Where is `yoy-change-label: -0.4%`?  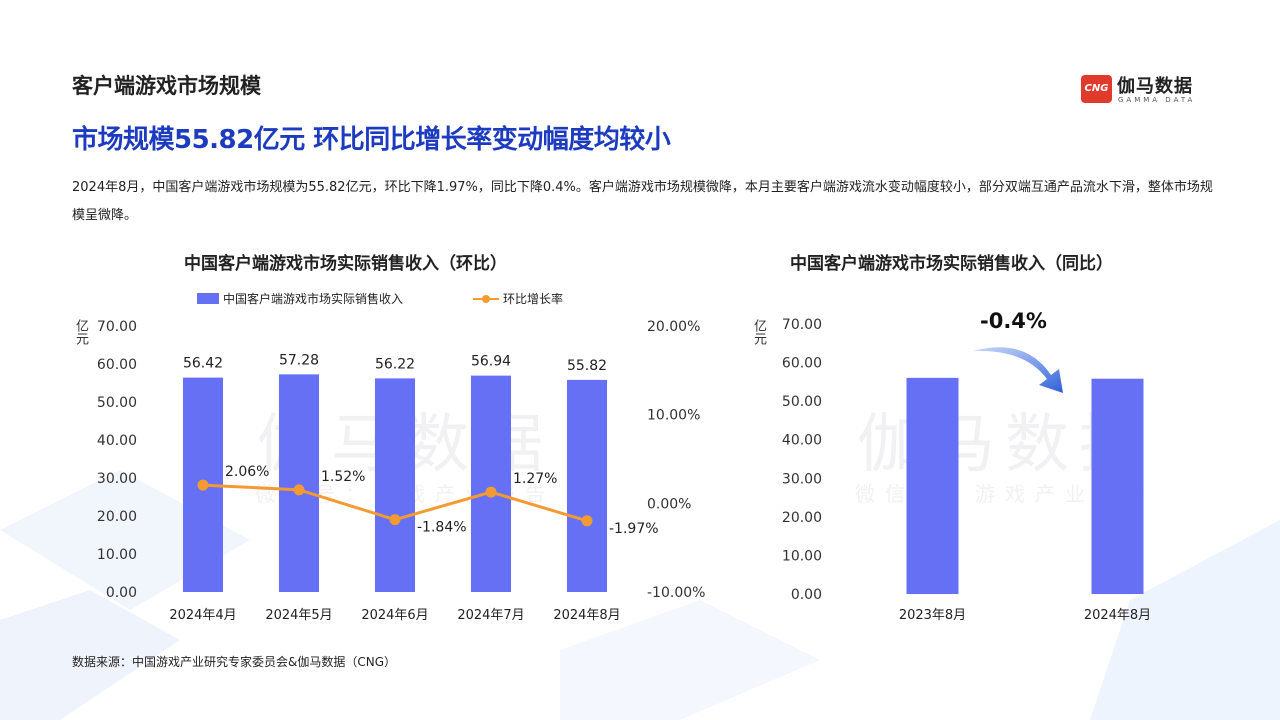
yoy-change-label: -0.4% is located at coordinates (1013, 321).